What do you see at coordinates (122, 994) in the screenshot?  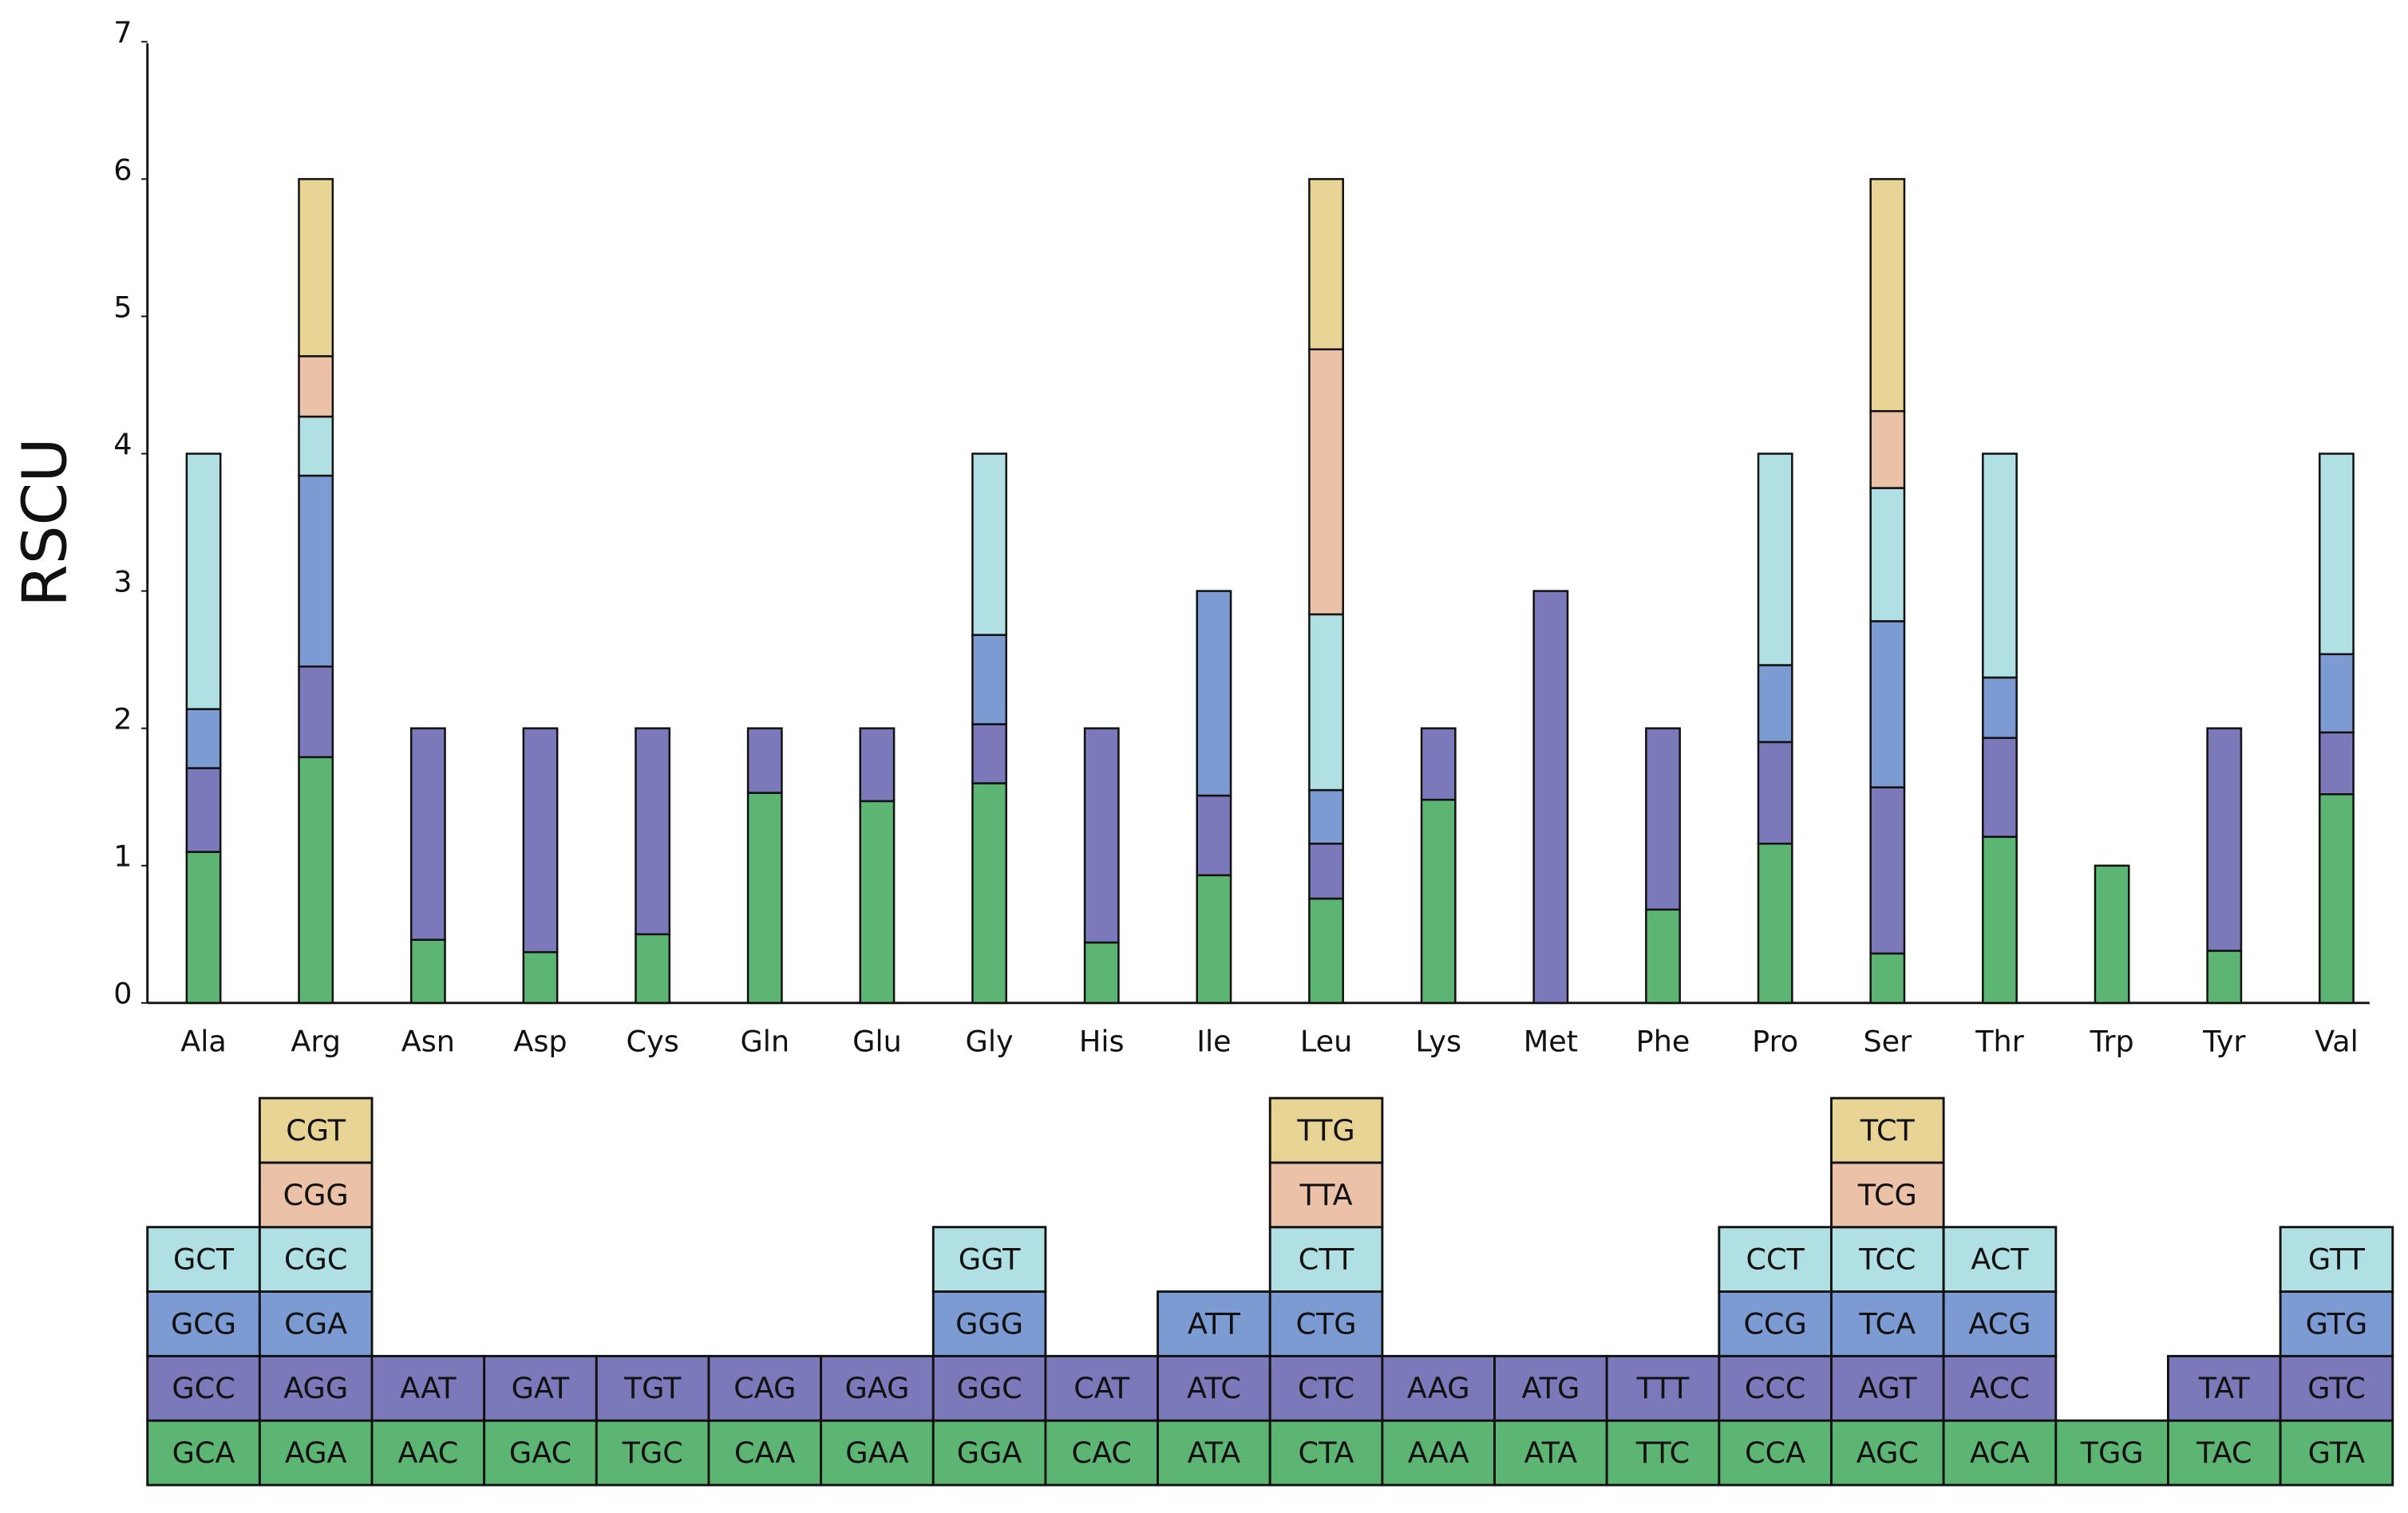 I see `y-tick-label: 0` at bounding box center [122, 994].